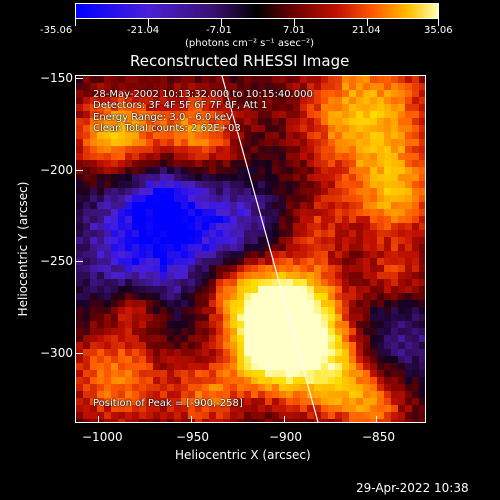 This screenshot has width=500, height=500. I want to click on timestamp: 29-Apr-2022 10:38, so click(412, 488).